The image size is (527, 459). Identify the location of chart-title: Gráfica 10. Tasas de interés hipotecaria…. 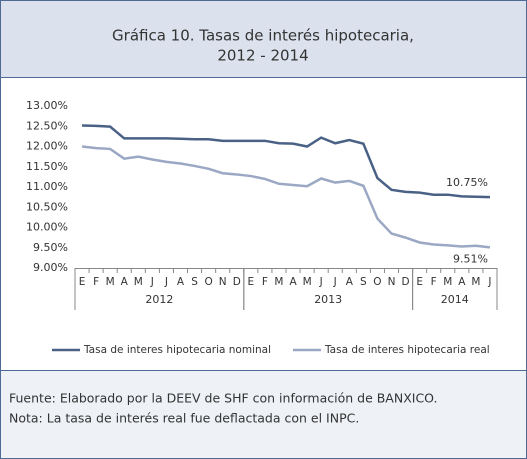
(263, 36).